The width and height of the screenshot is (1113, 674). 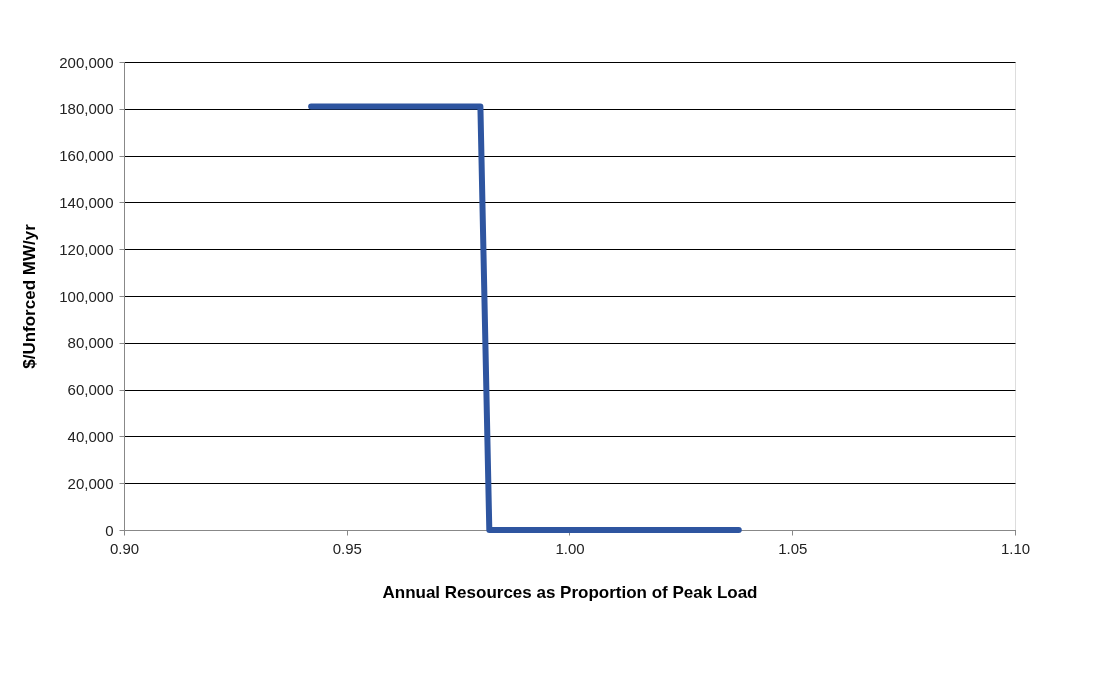 What do you see at coordinates (347, 548) in the screenshot?
I see `x-tick-label: 0.95` at bounding box center [347, 548].